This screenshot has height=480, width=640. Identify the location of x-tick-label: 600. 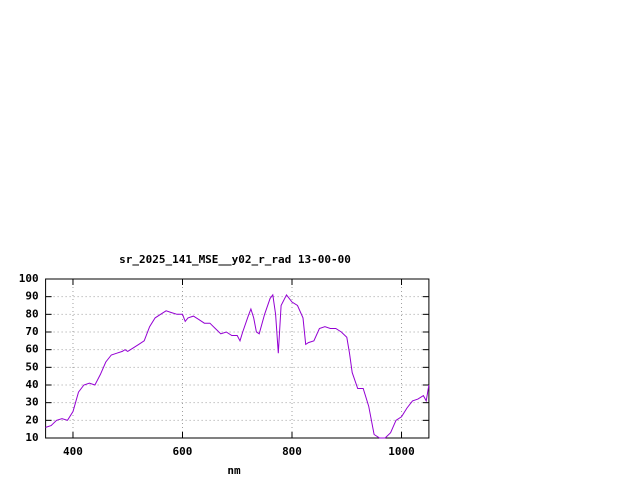
(183, 451).